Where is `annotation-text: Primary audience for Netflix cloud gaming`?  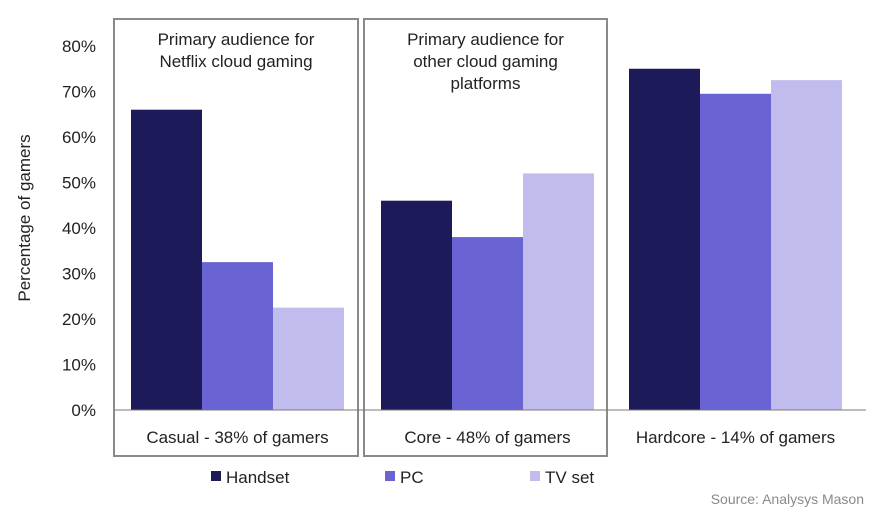 annotation-text: Primary audience for Netflix cloud gaming is located at coordinates (236, 50).